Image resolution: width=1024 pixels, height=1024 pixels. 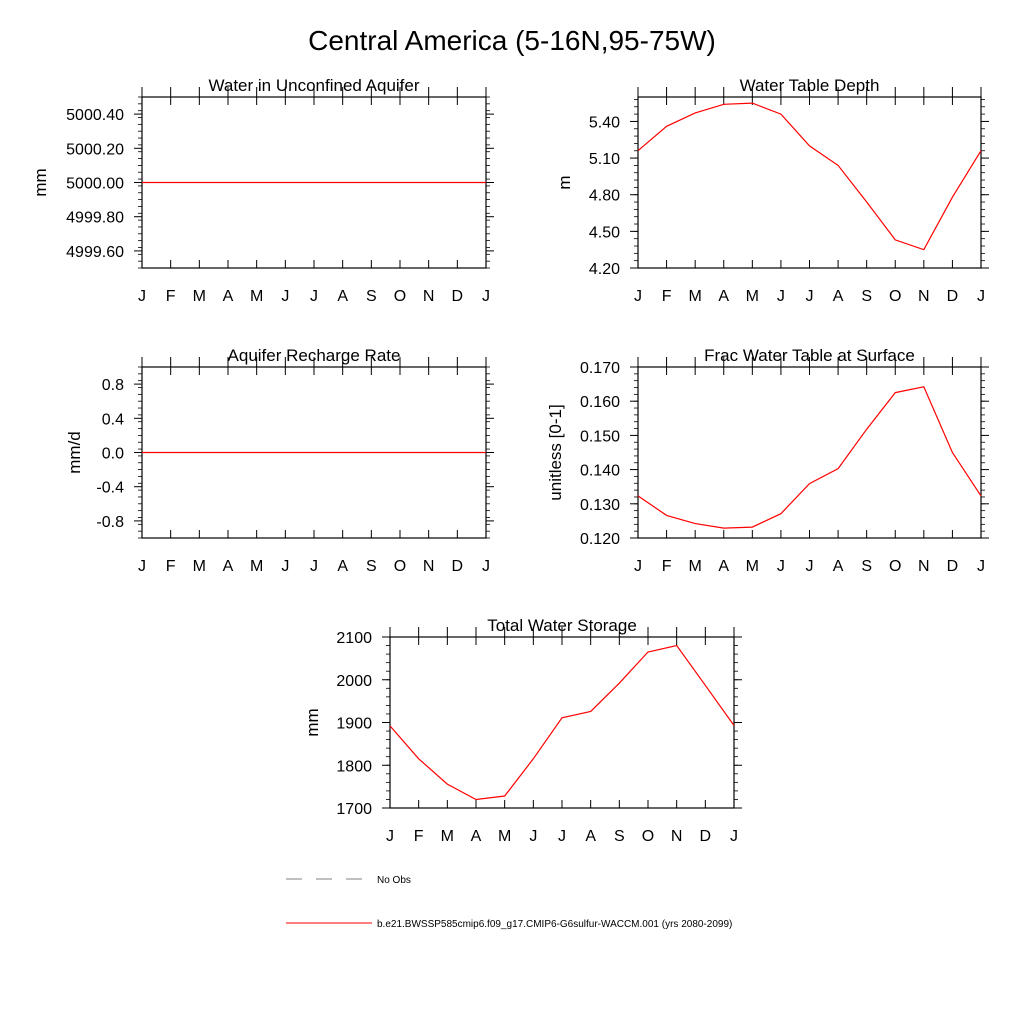 I want to click on y-tick-label: -0.4, so click(x=110, y=488).